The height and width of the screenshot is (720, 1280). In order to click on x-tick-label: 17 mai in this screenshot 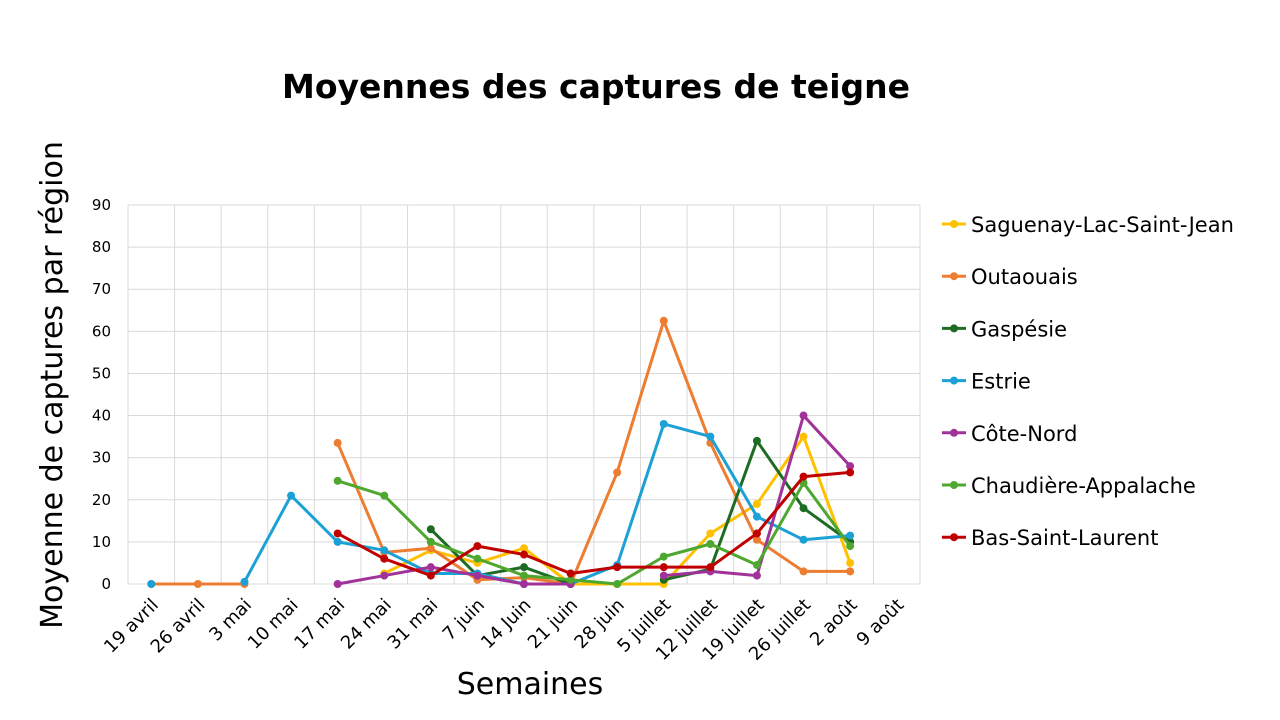, I will do `click(319, 624)`.